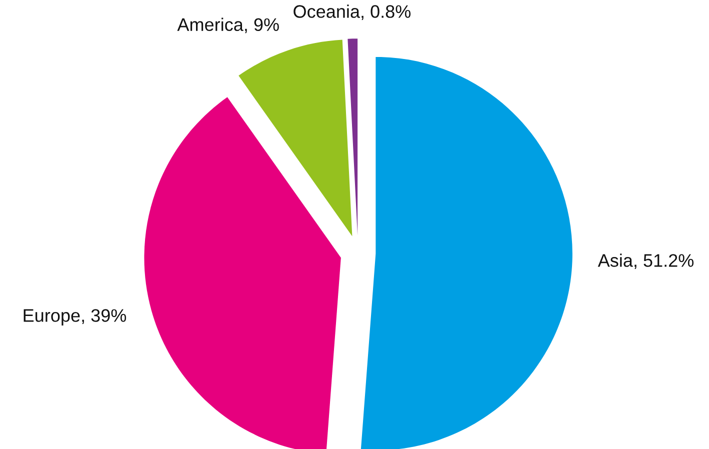  Describe the element at coordinates (352, 12) in the screenshot. I see `slice-label: Oceania, 0.8%` at that location.